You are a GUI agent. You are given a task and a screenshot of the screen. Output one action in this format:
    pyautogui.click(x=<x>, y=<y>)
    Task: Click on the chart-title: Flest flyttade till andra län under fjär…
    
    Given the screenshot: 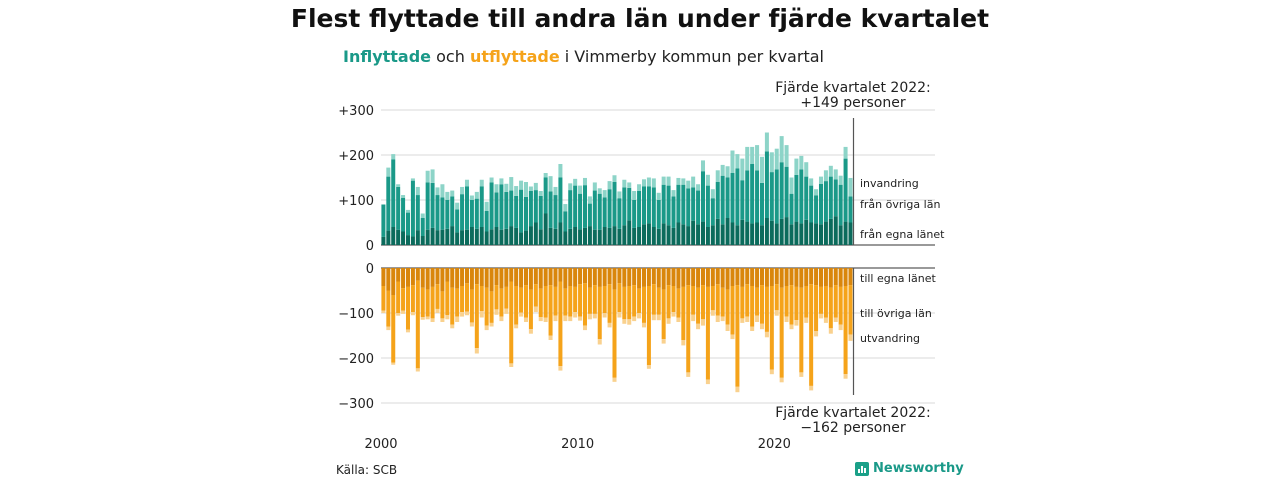 What is the action you would take?
    pyautogui.click(x=640, y=18)
    